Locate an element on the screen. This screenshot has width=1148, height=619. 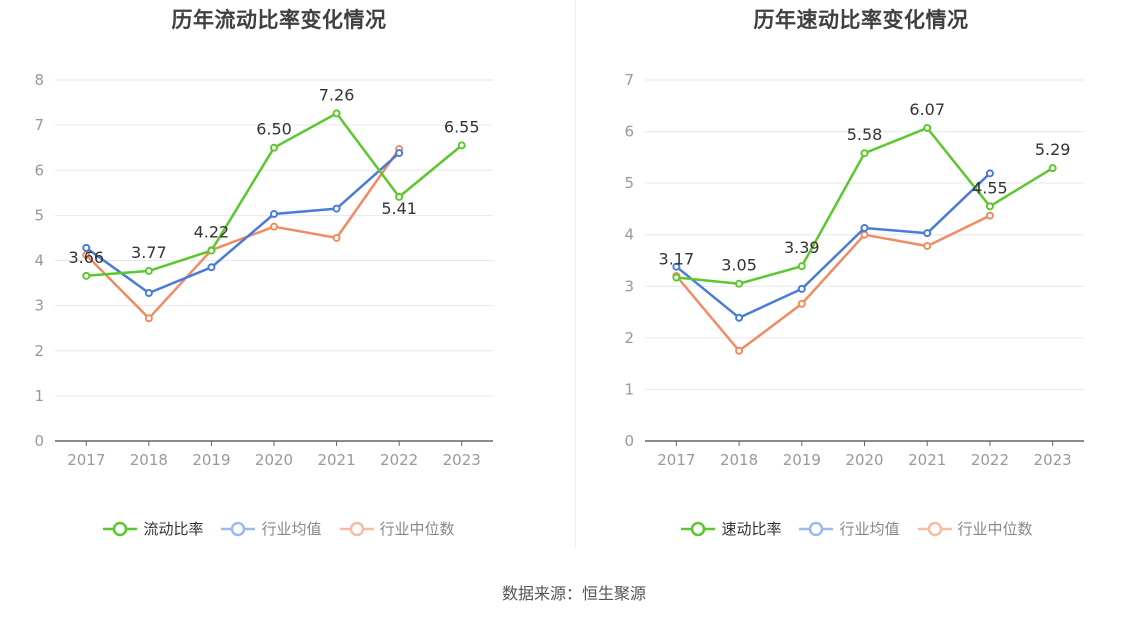
legend-avg-icon is located at coordinates (238, 528).